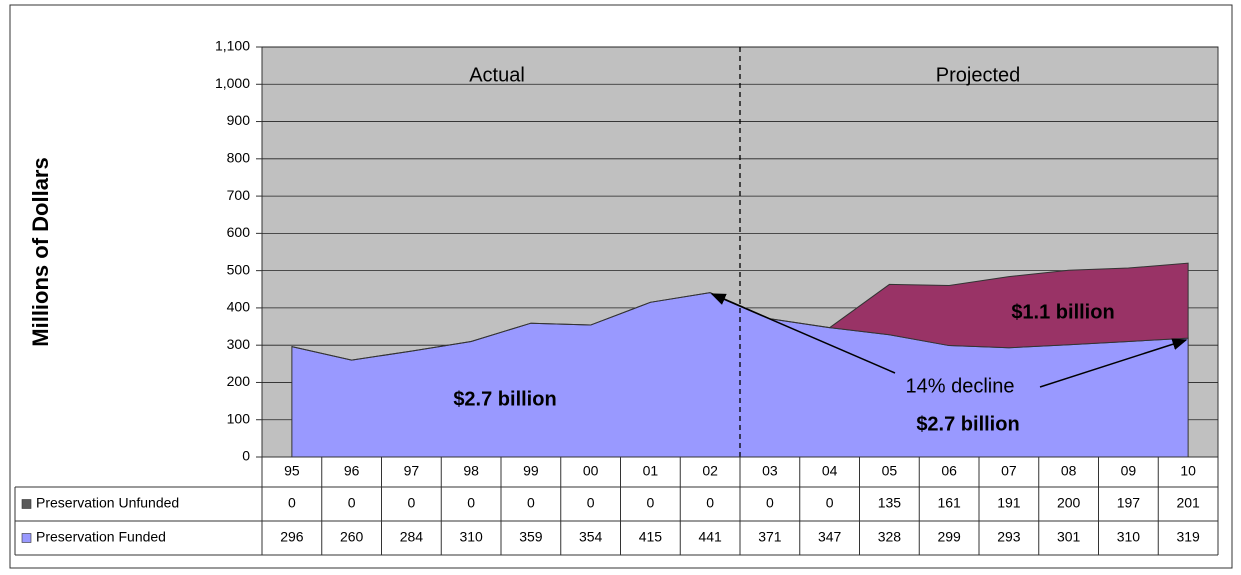  I want to click on table-value: 328, so click(890, 537).